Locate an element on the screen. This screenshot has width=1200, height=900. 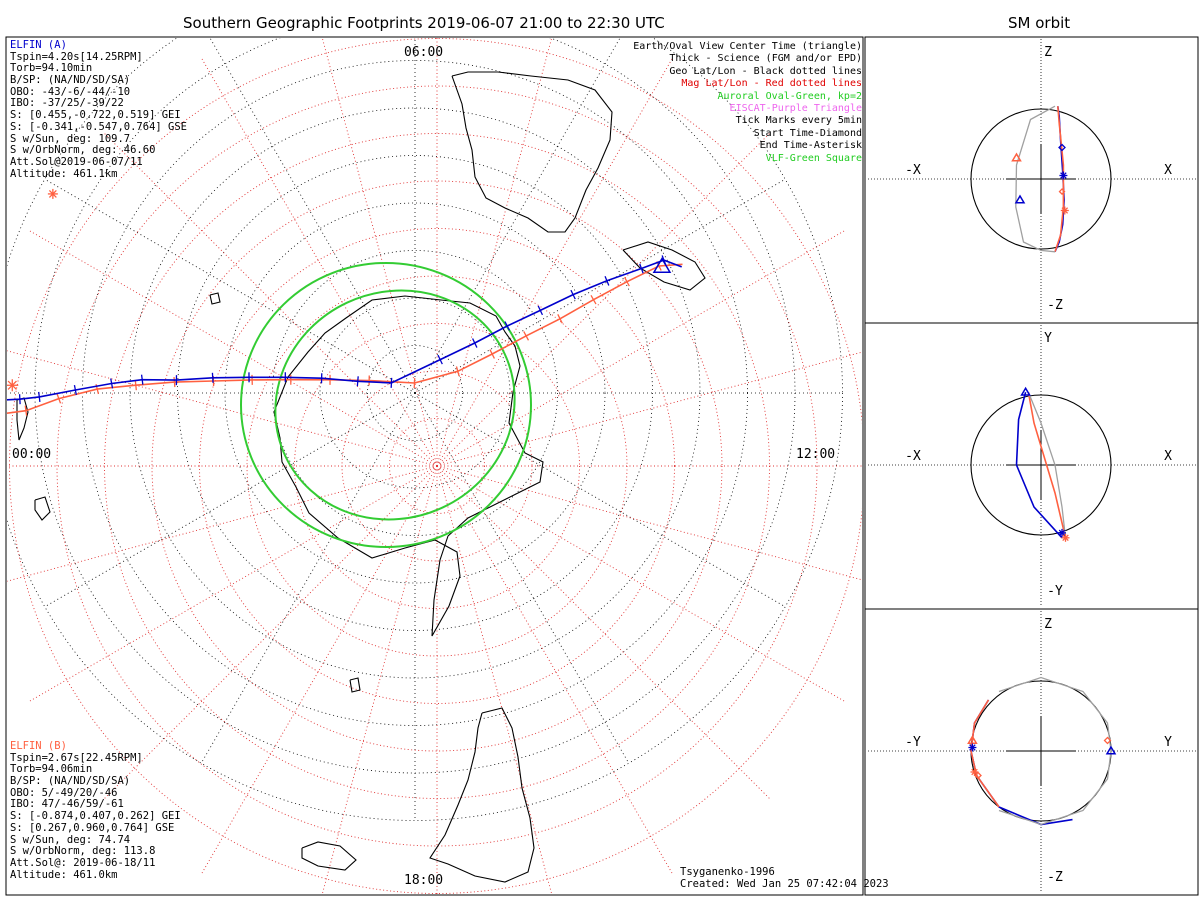
legend-entry: Start Time-Diamond is located at coordinates (807, 133).